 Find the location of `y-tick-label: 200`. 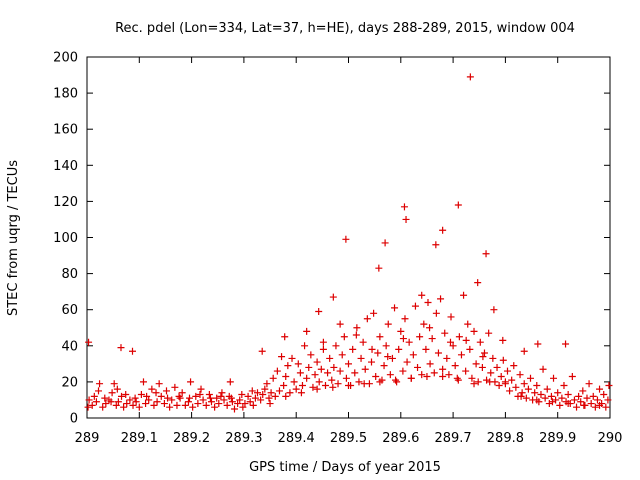

y-tick-label: 200 is located at coordinates (65, 58).